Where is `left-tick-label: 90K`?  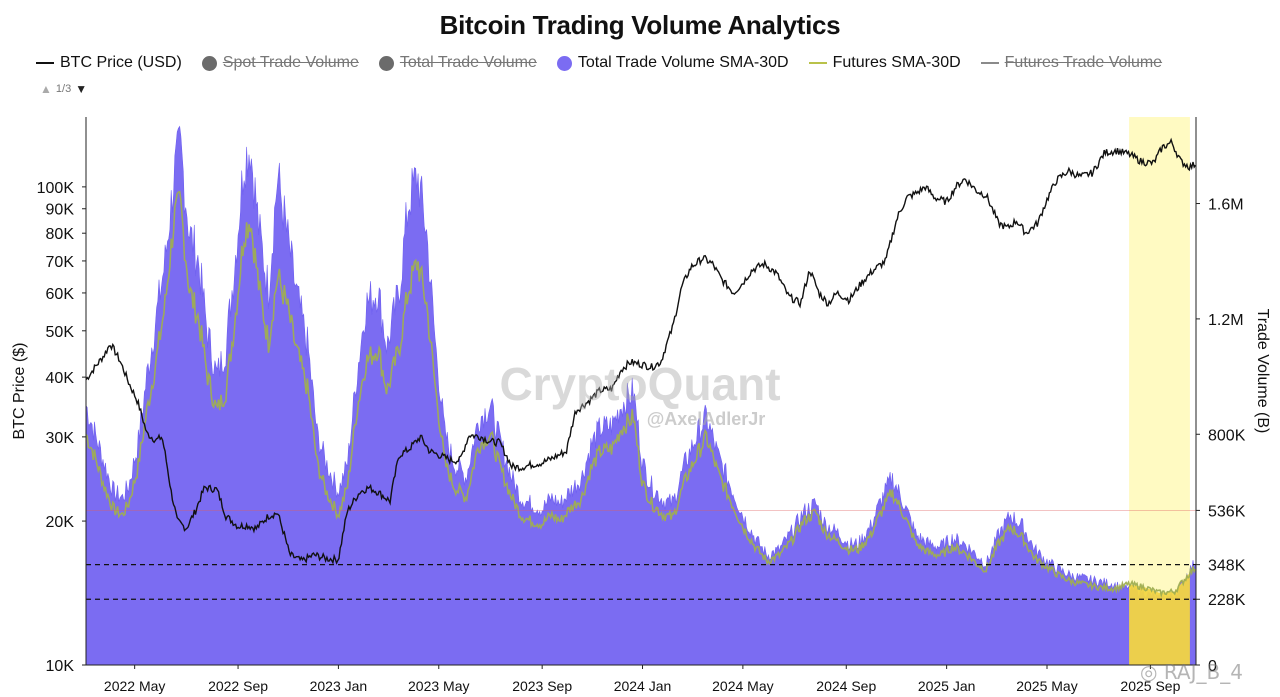
left-tick-label: 90K is located at coordinates (60, 210).